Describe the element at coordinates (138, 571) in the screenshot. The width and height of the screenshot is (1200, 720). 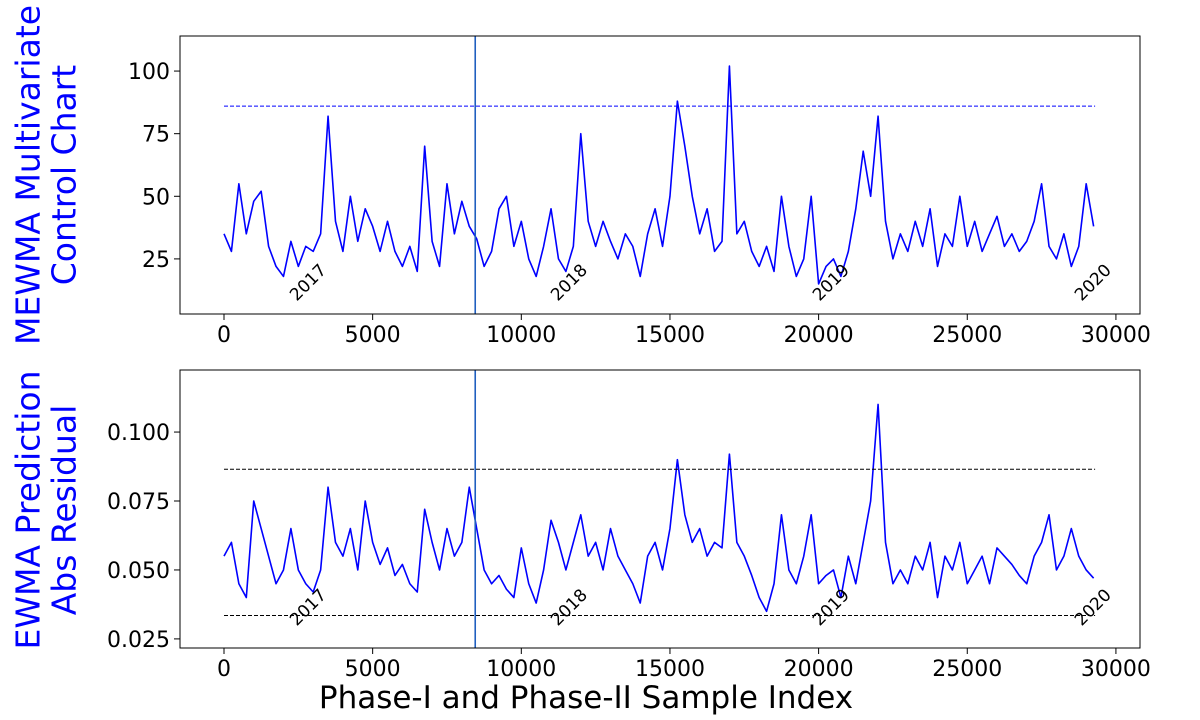
I see `y-tick-label: 0.050` at that location.